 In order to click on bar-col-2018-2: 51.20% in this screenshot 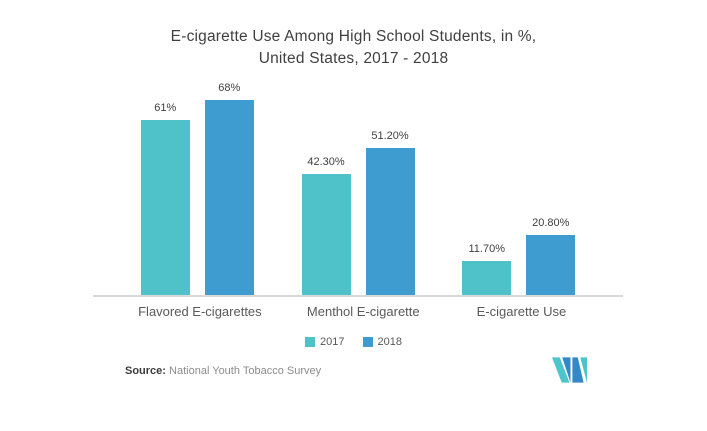, I will do `click(390, 212)`.